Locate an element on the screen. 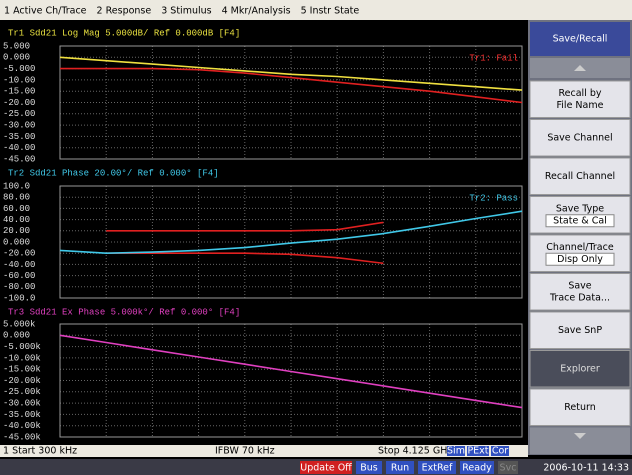 This screenshot has height=475, width=632. menu-bar is located at coordinates (316, 10).